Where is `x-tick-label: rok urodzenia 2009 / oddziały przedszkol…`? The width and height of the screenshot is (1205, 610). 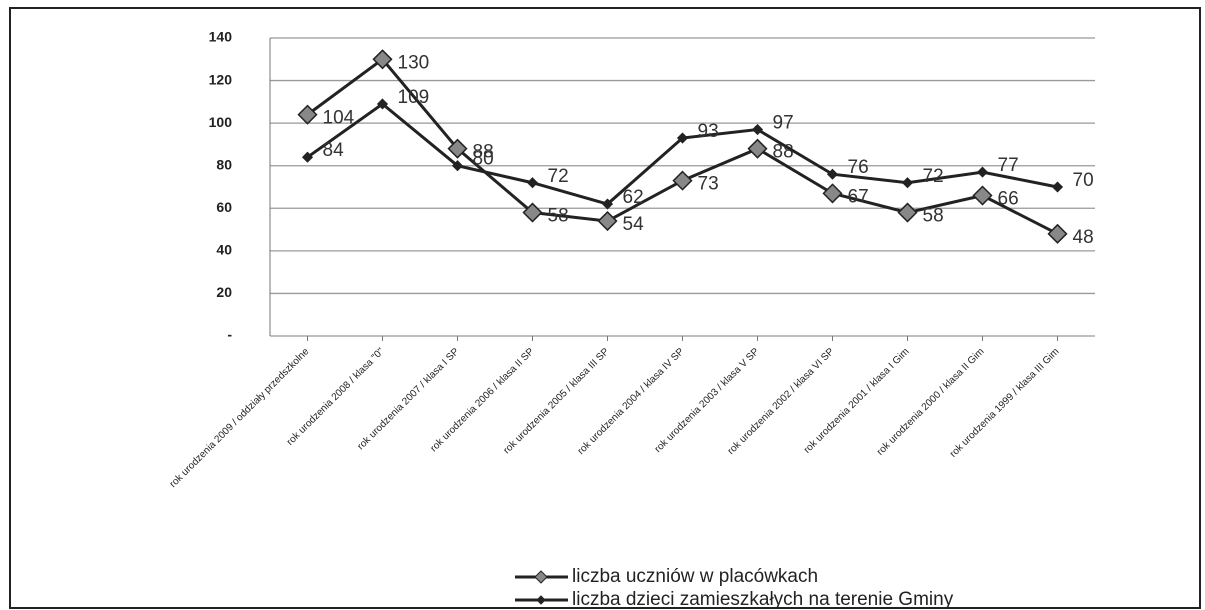 x-tick-label: rok urodzenia 2009 / oddziały przedszkol… is located at coordinates (240, 418).